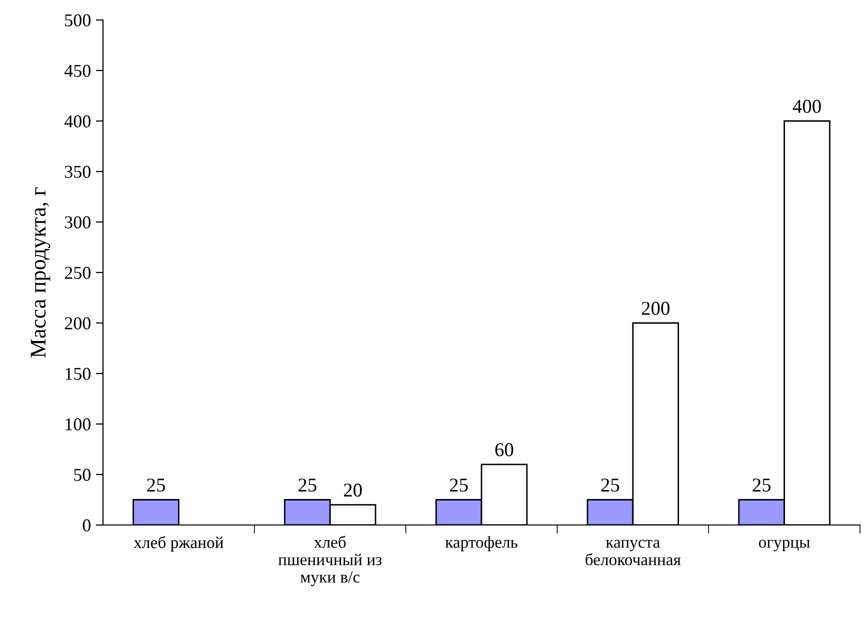 This screenshot has width=867, height=617. I want to click on y-tick-label: 400, so click(77, 121).